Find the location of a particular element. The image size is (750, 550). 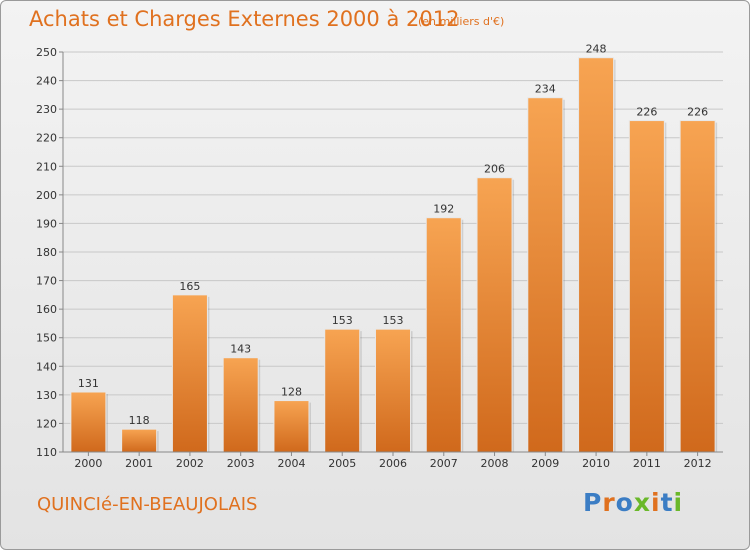

logo-letter: P is located at coordinates (593, 502).